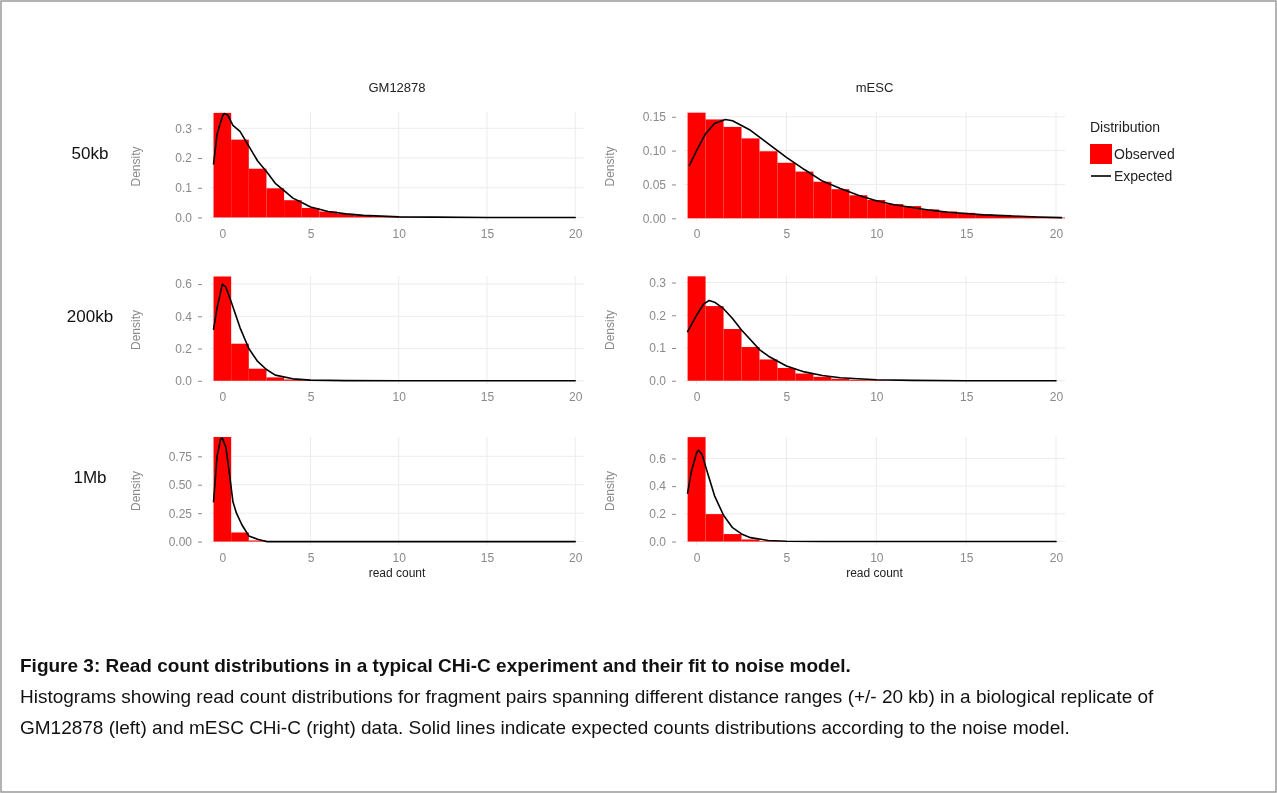  What do you see at coordinates (1144, 154) in the screenshot?
I see `legend-label: Observed` at bounding box center [1144, 154].